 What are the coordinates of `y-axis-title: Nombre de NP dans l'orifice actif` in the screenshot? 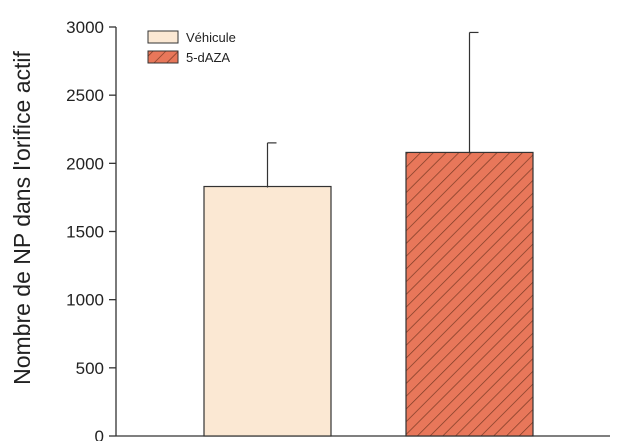 It's located at (22, 218).